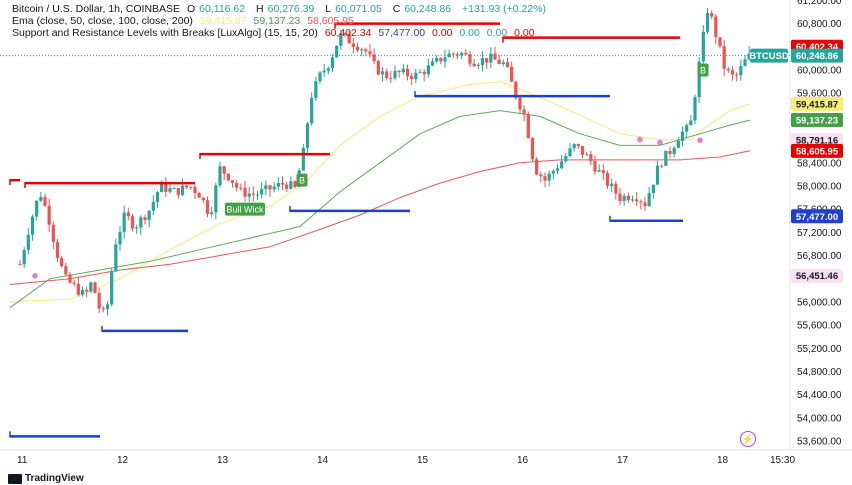  What do you see at coordinates (817, 217) in the screenshot?
I see `price-axis-badge-text: 57,477.00` at bounding box center [817, 217].